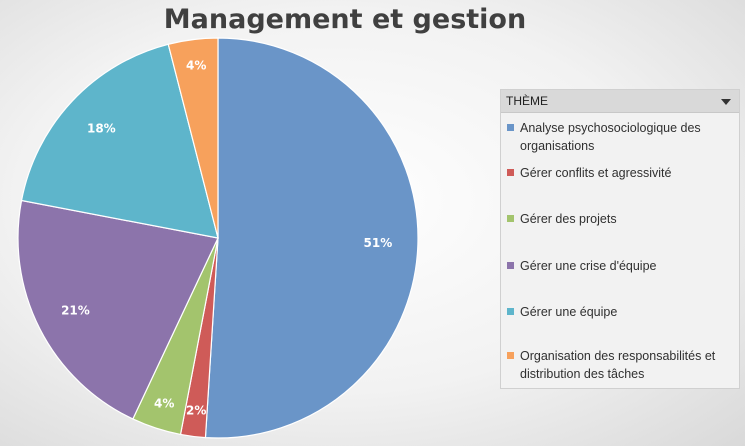 This screenshot has height=446, width=745. I want to click on legend-label: Gérer conflits et agressivité, so click(596, 173).